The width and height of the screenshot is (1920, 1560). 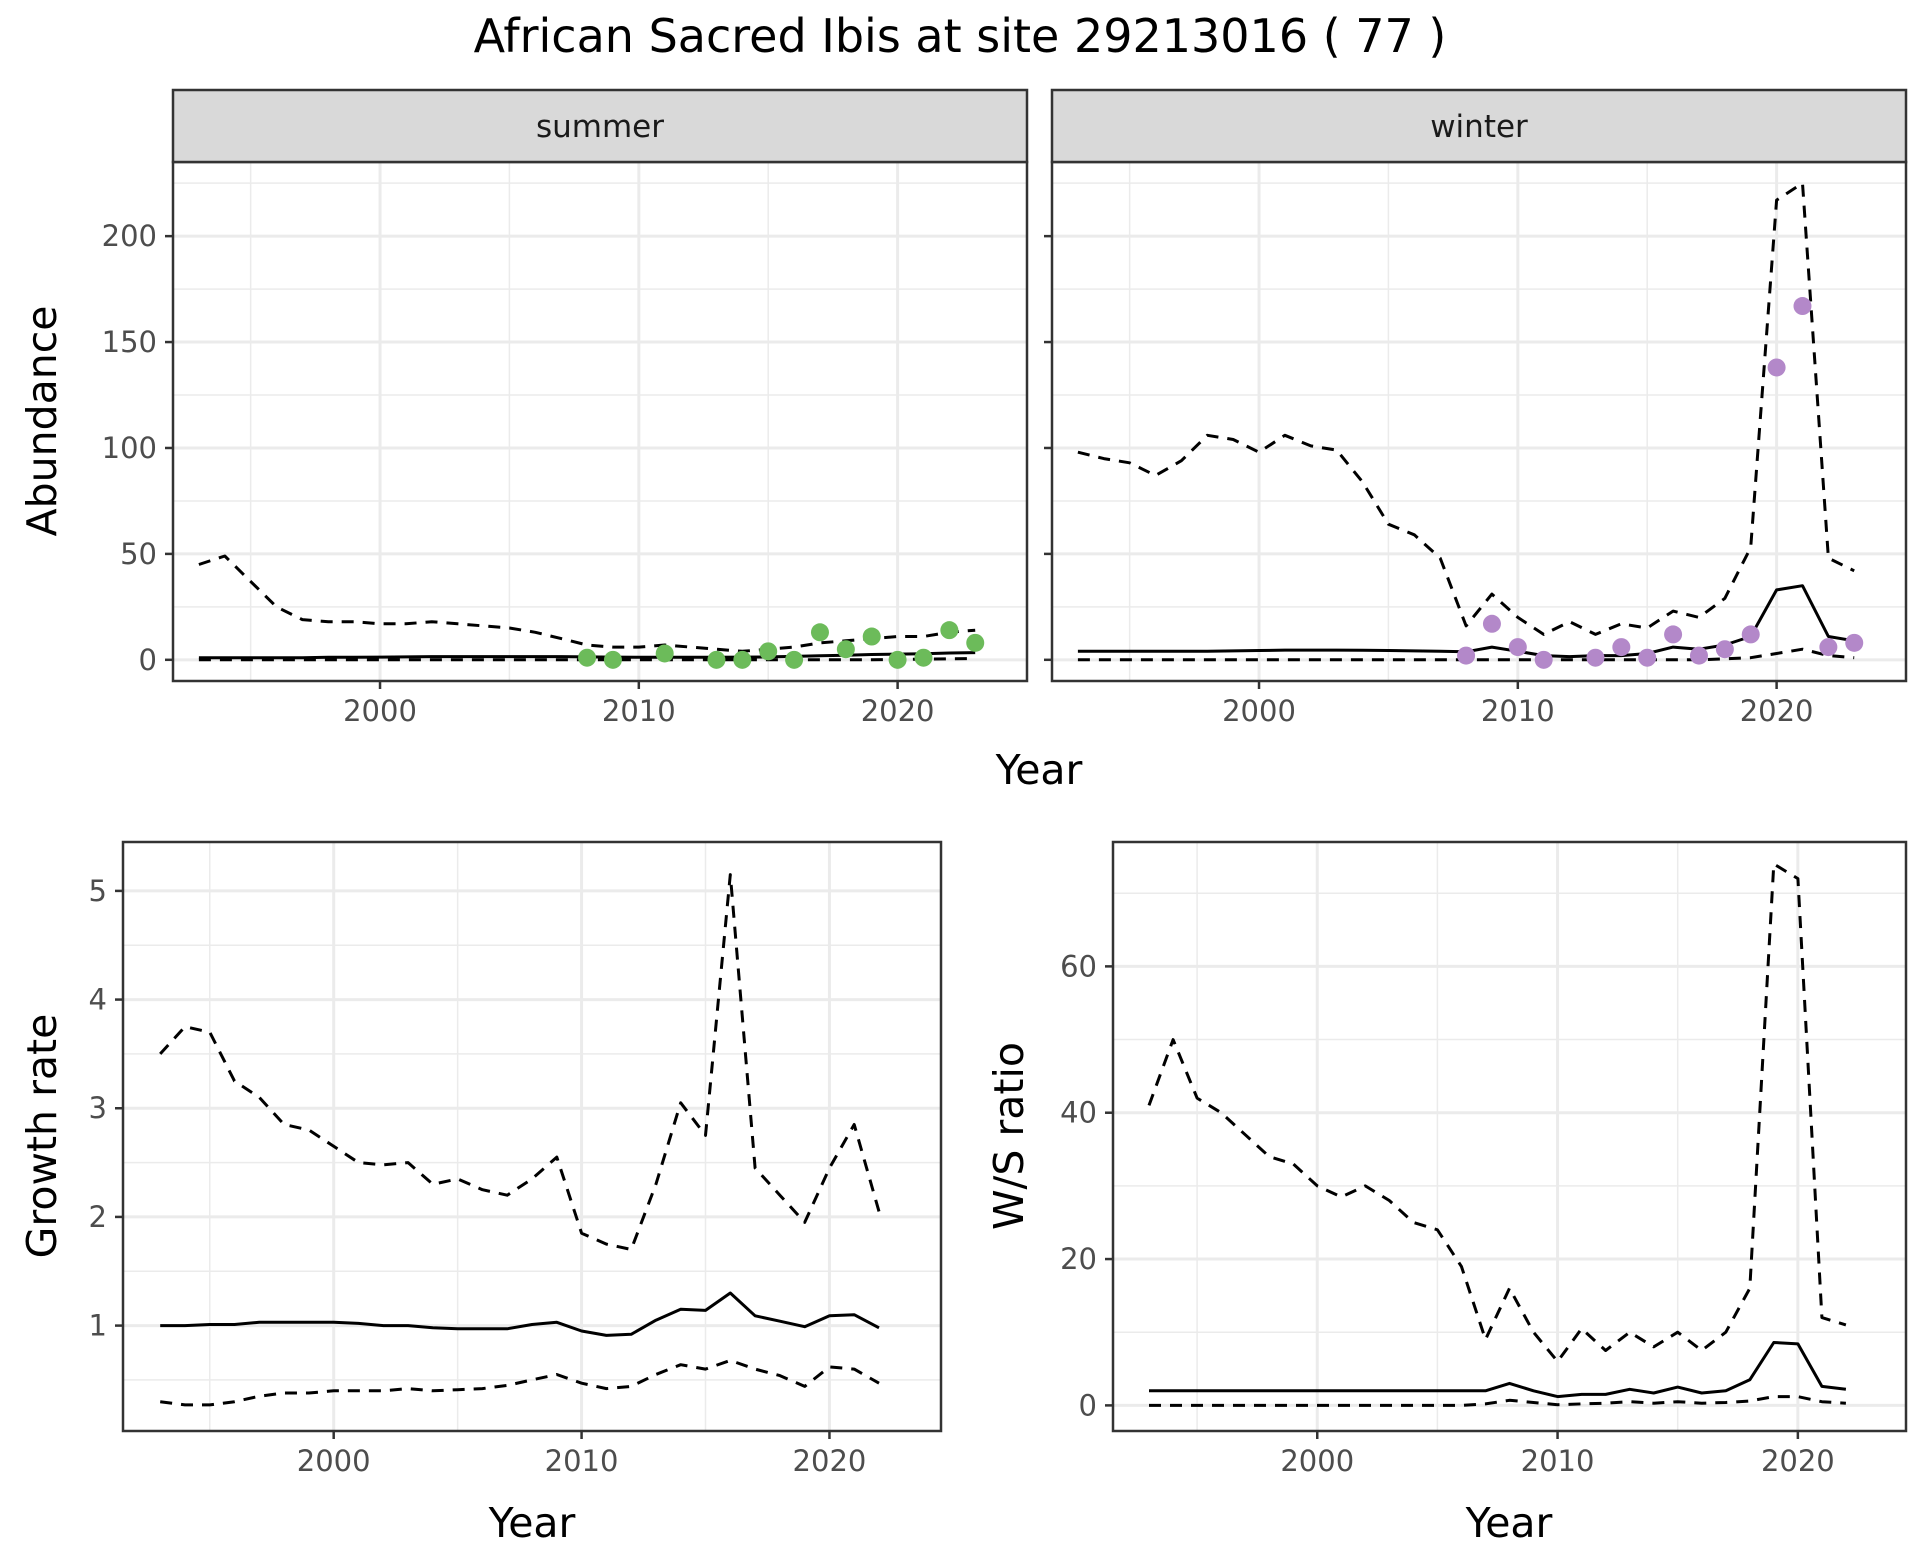 What do you see at coordinates (1078, 1259) in the screenshot?
I see `y-tick-label: 20` at bounding box center [1078, 1259].